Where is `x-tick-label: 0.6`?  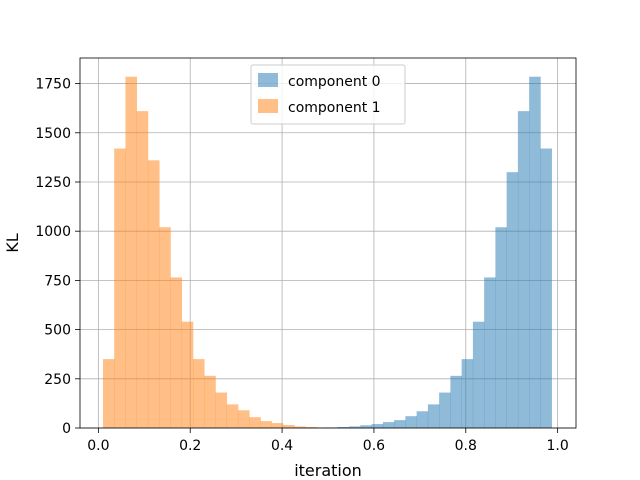 x-tick-label: 0.6 is located at coordinates (374, 446).